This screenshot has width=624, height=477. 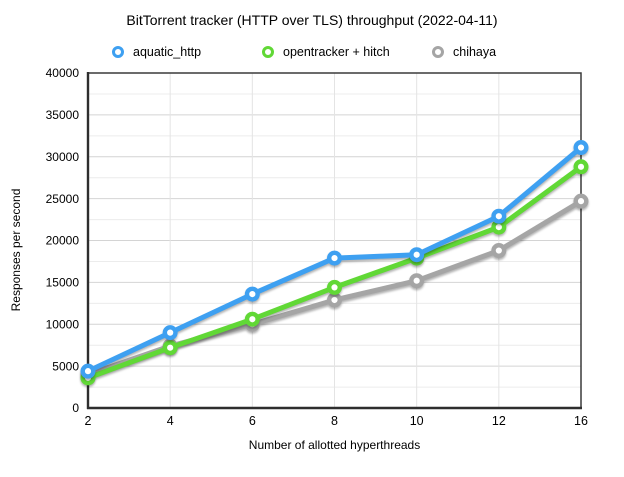 What do you see at coordinates (63, 157) in the screenshot?
I see `y-tick-label: 30000` at bounding box center [63, 157].